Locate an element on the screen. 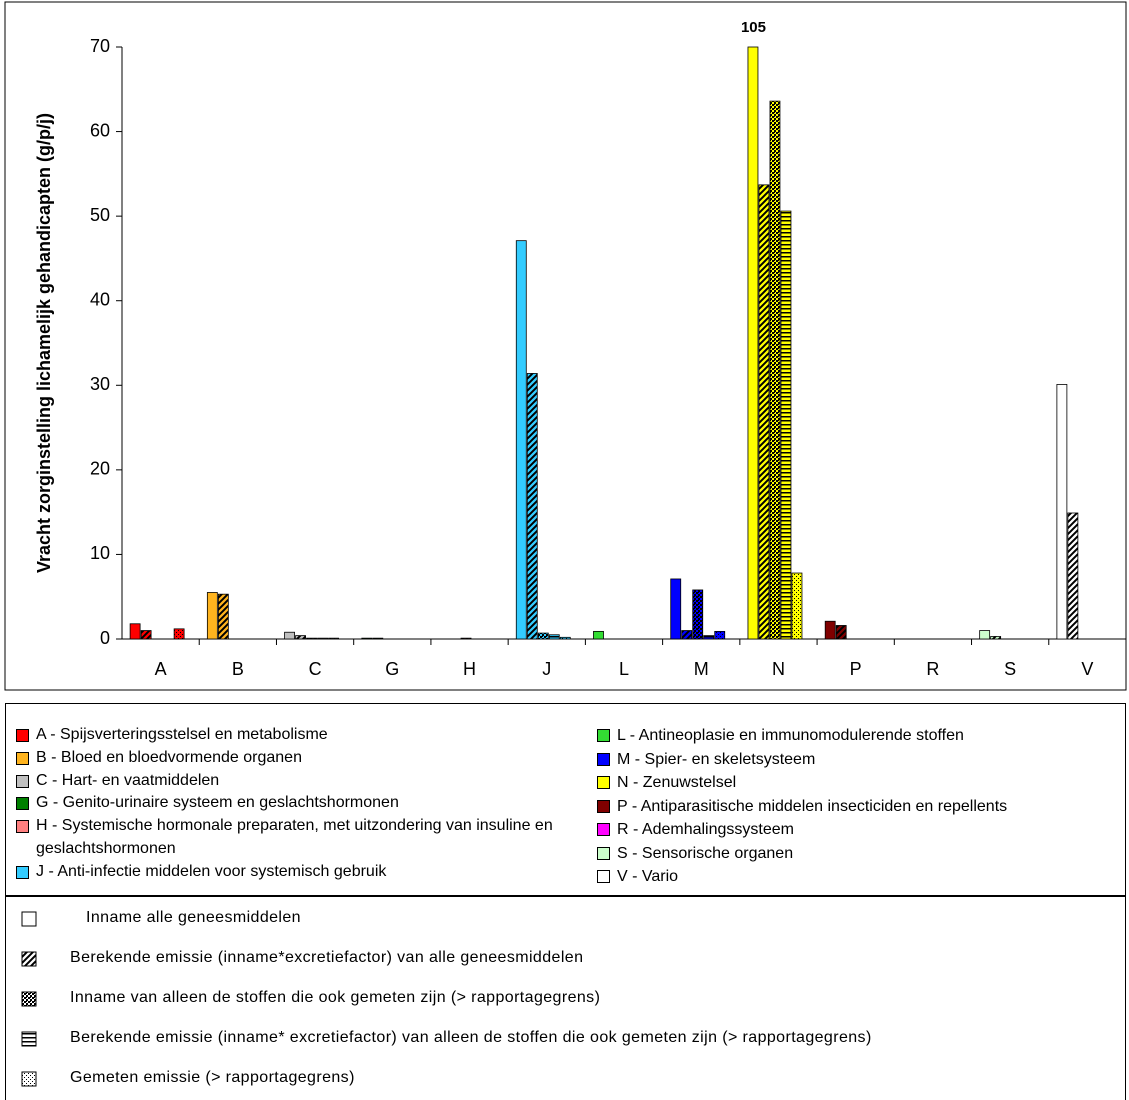  legend-entry: C - Hart- en vaatmiddelen is located at coordinates (306, 781).